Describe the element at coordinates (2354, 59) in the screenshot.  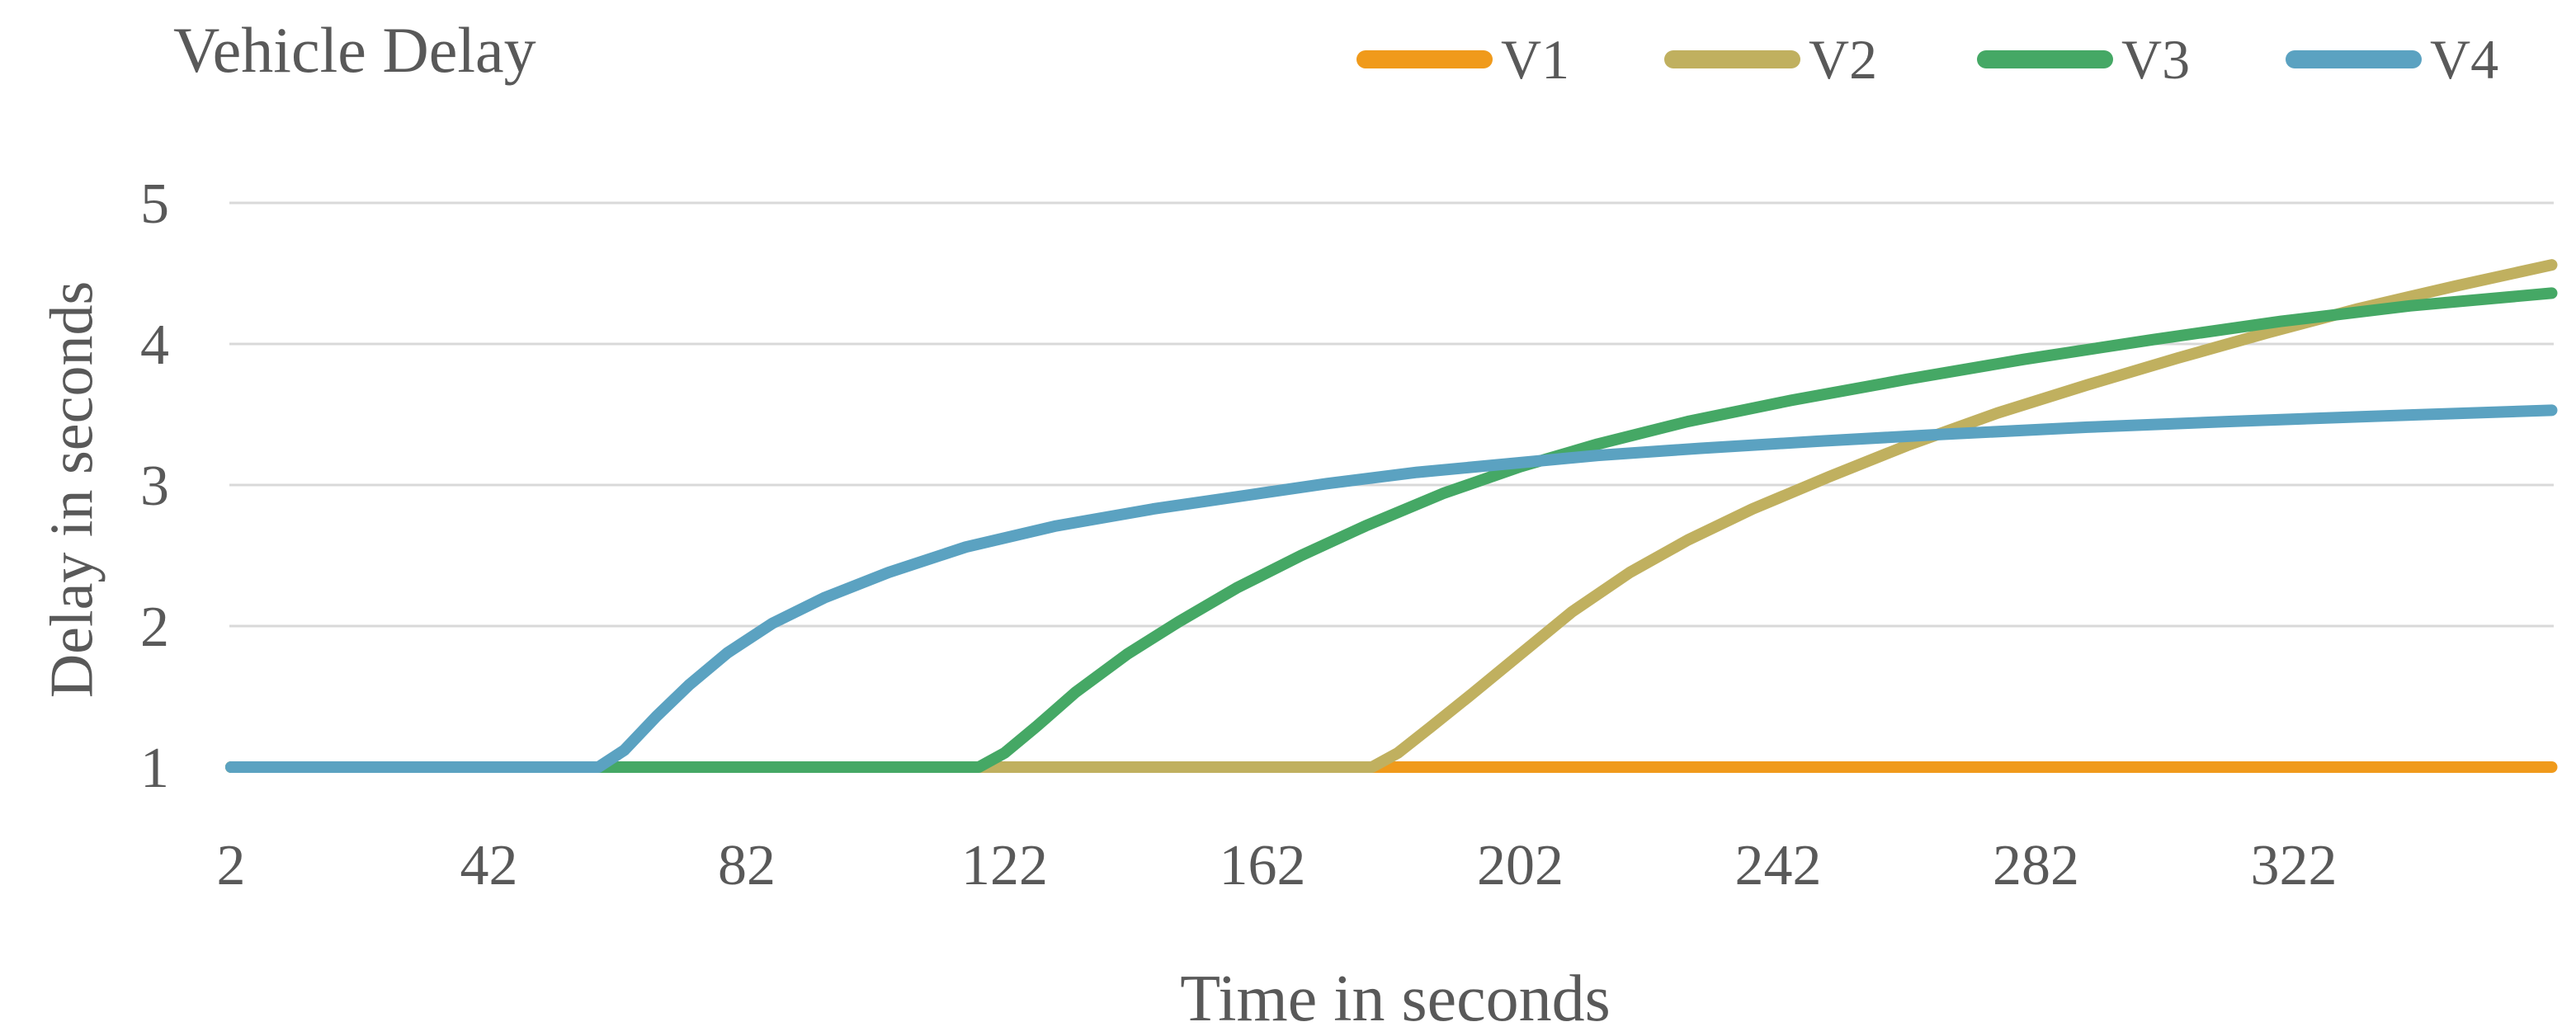
I see `legend-swatch-v4` at that location.